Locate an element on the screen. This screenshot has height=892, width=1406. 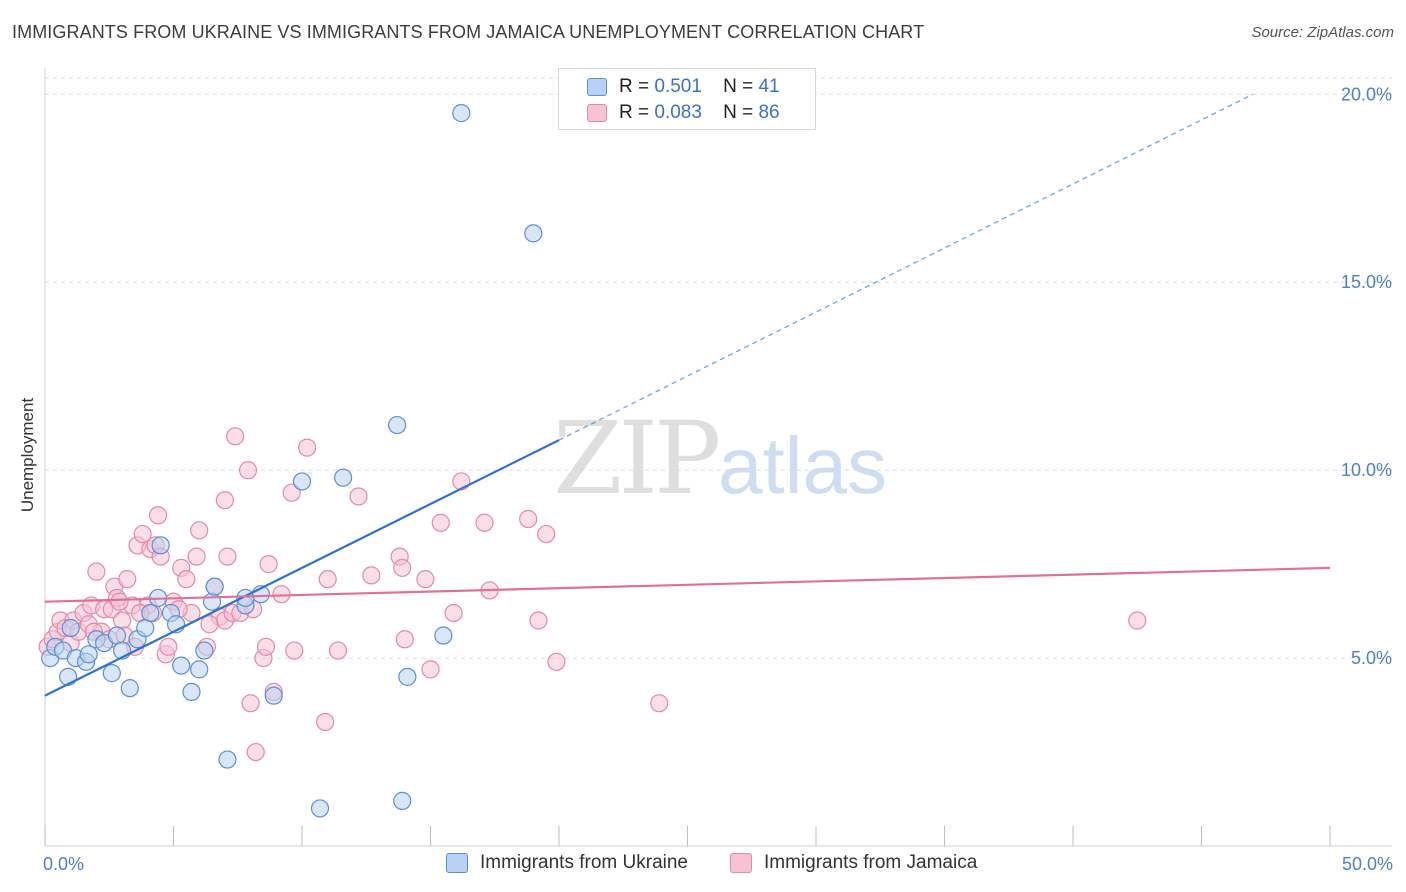
jamaica-r-label: R = is located at coordinates (634, 112).